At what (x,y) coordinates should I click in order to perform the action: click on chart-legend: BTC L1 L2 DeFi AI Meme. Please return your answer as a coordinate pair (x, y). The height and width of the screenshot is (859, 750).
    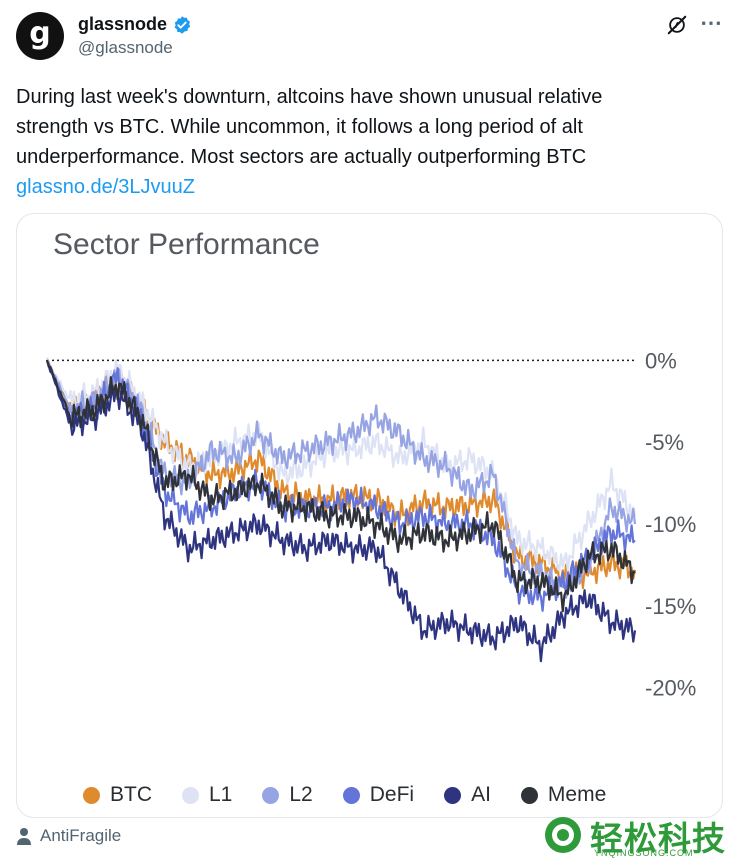
    Looking at the image, I should click on (359, 795).